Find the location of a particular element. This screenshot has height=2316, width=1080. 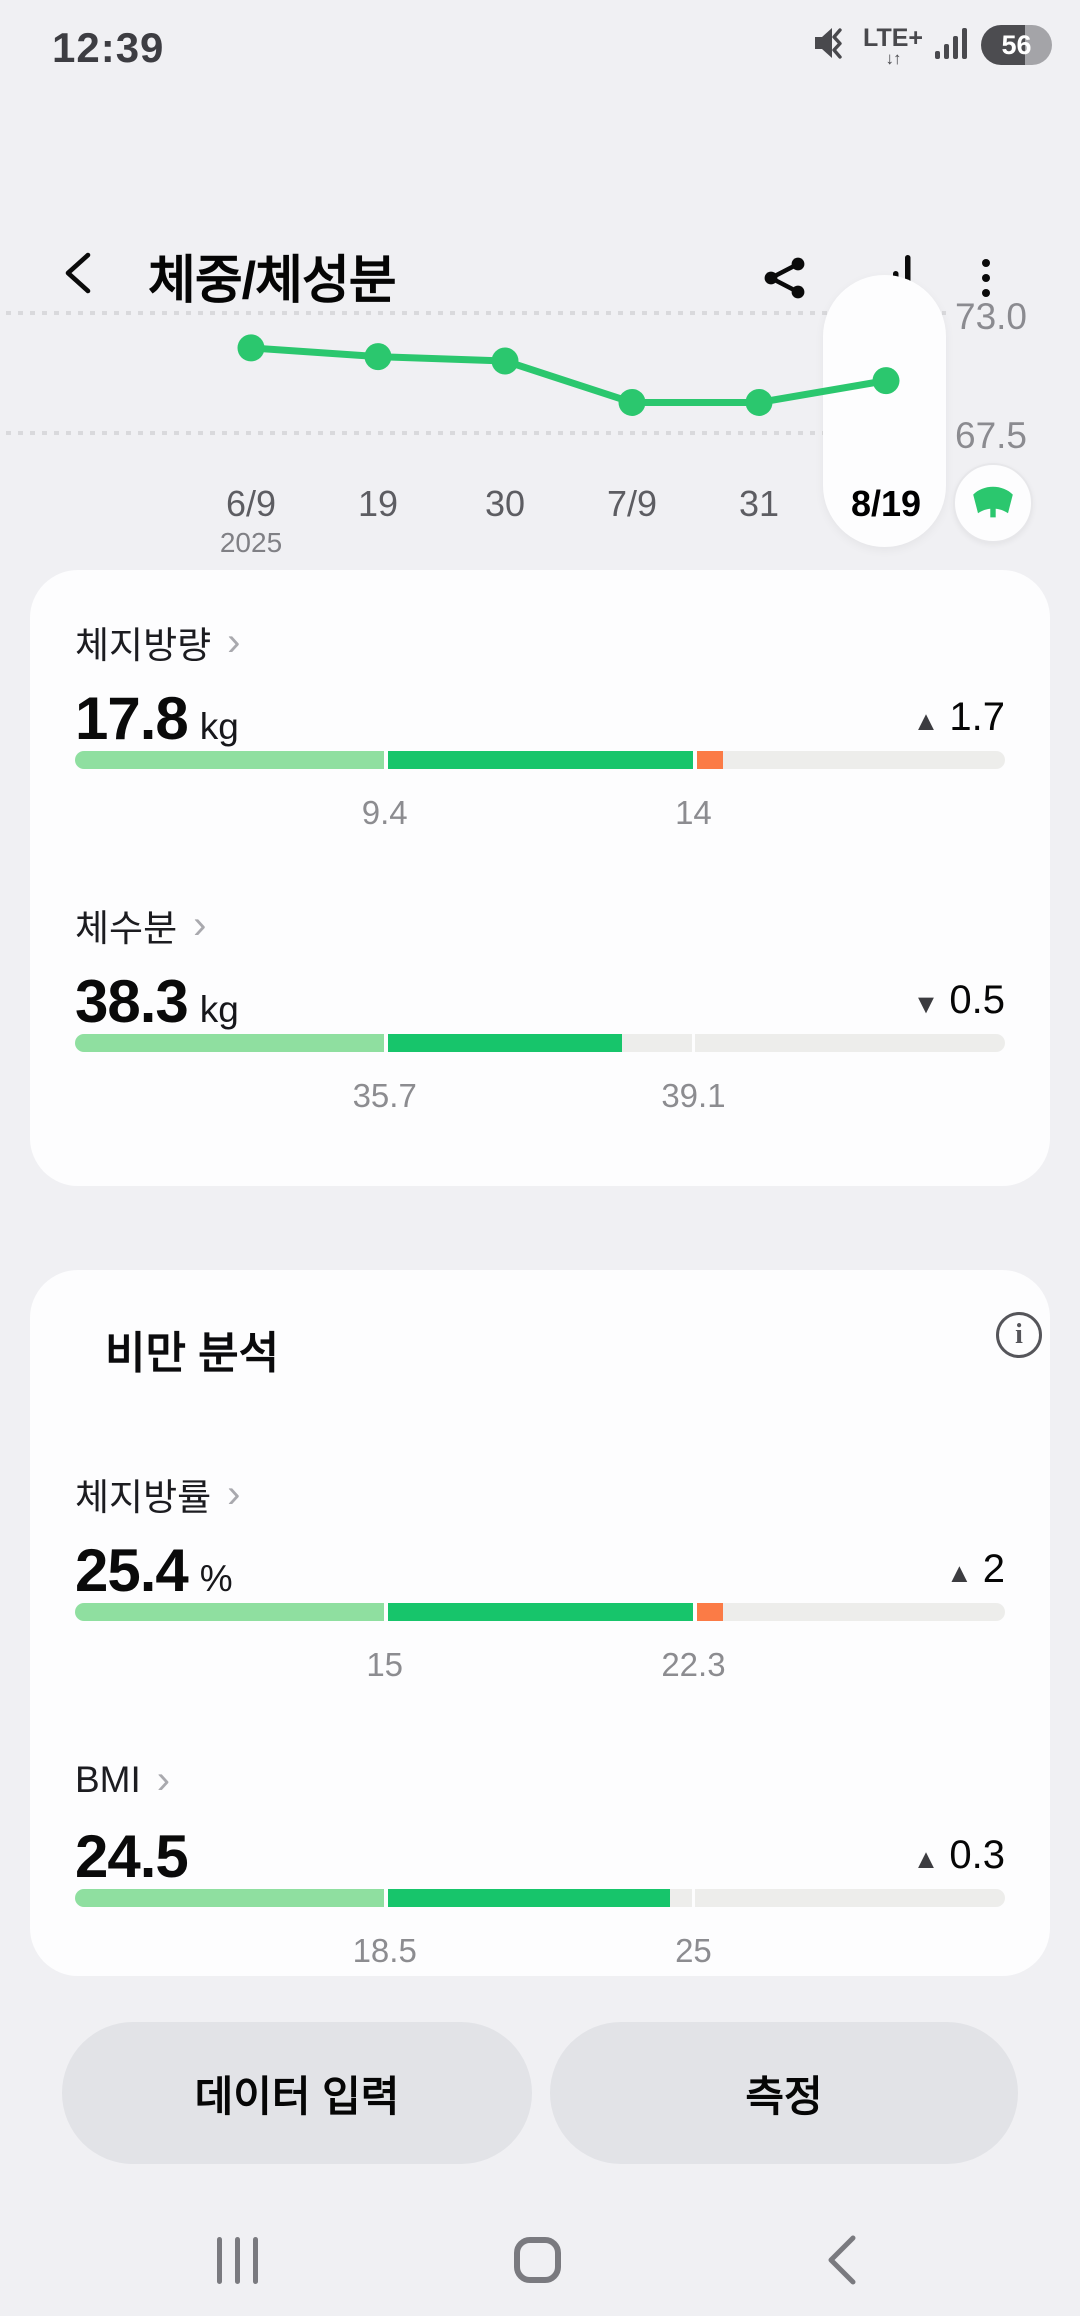

metric-change: ▲ 1.7 is located at coordinates (959, 717).